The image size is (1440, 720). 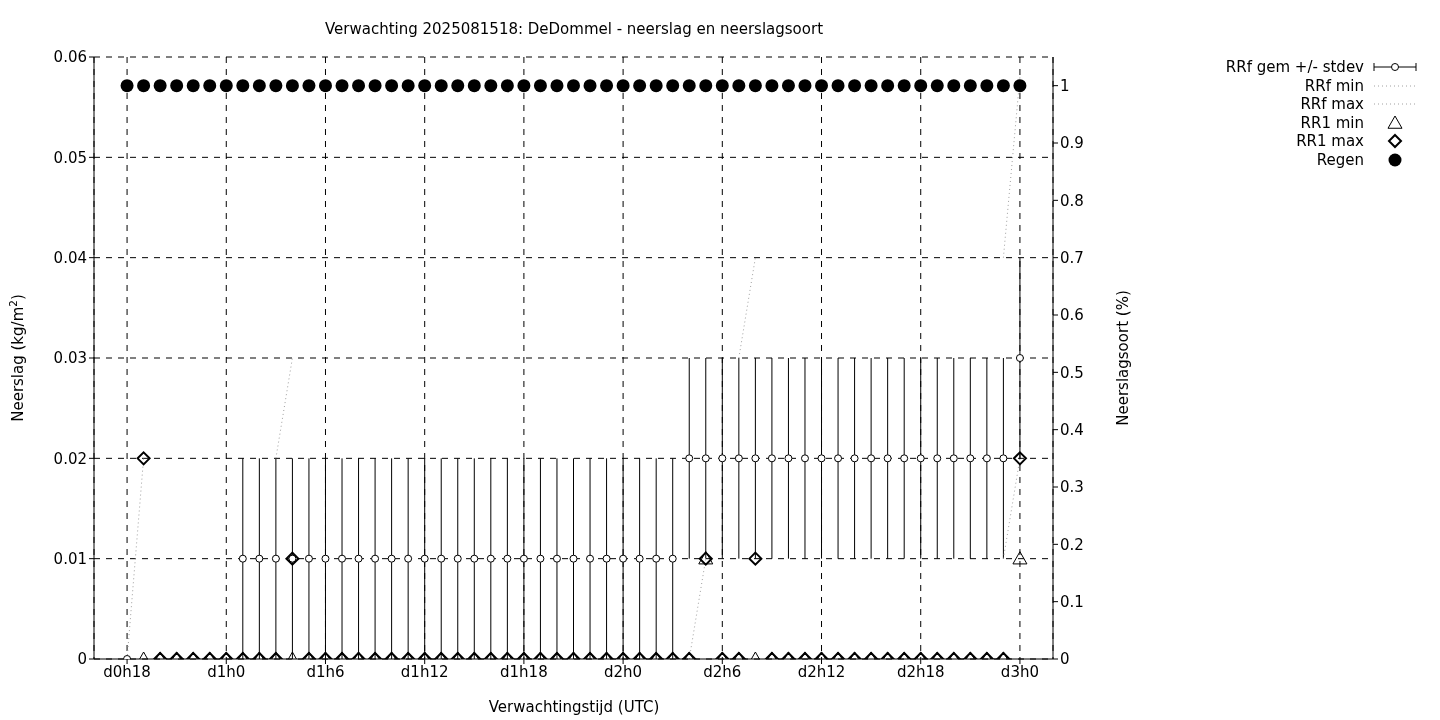 I want to click on x-tick-label: d1h18, so click(x=524, y=671).